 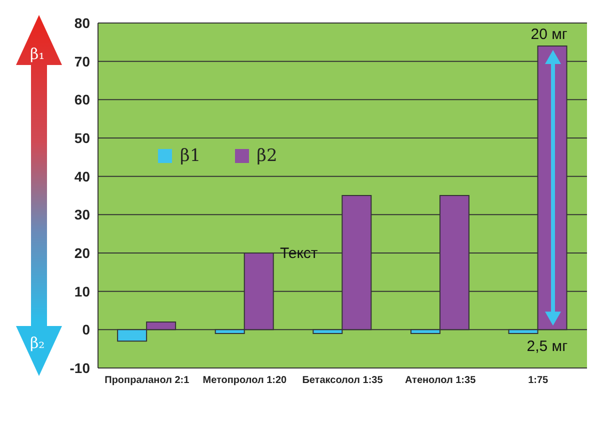 What do you see at coordinates (190, 156) in the screenshot?
I see `legend-label: β1` at bounding box center [190, 156].